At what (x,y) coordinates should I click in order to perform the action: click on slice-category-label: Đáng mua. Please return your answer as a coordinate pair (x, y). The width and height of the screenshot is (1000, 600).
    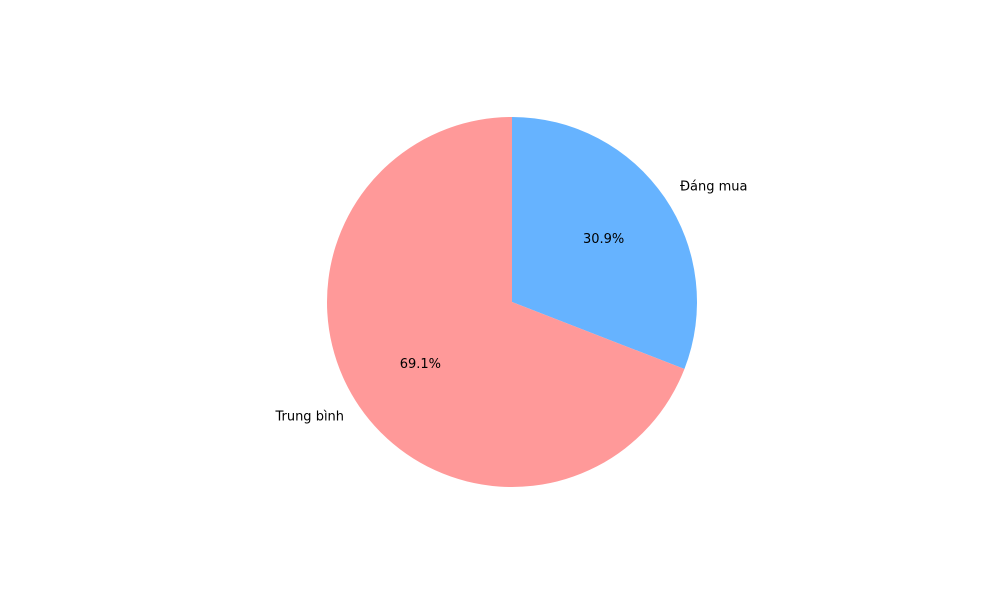
    Looking at the image, I should click on (714, 187).